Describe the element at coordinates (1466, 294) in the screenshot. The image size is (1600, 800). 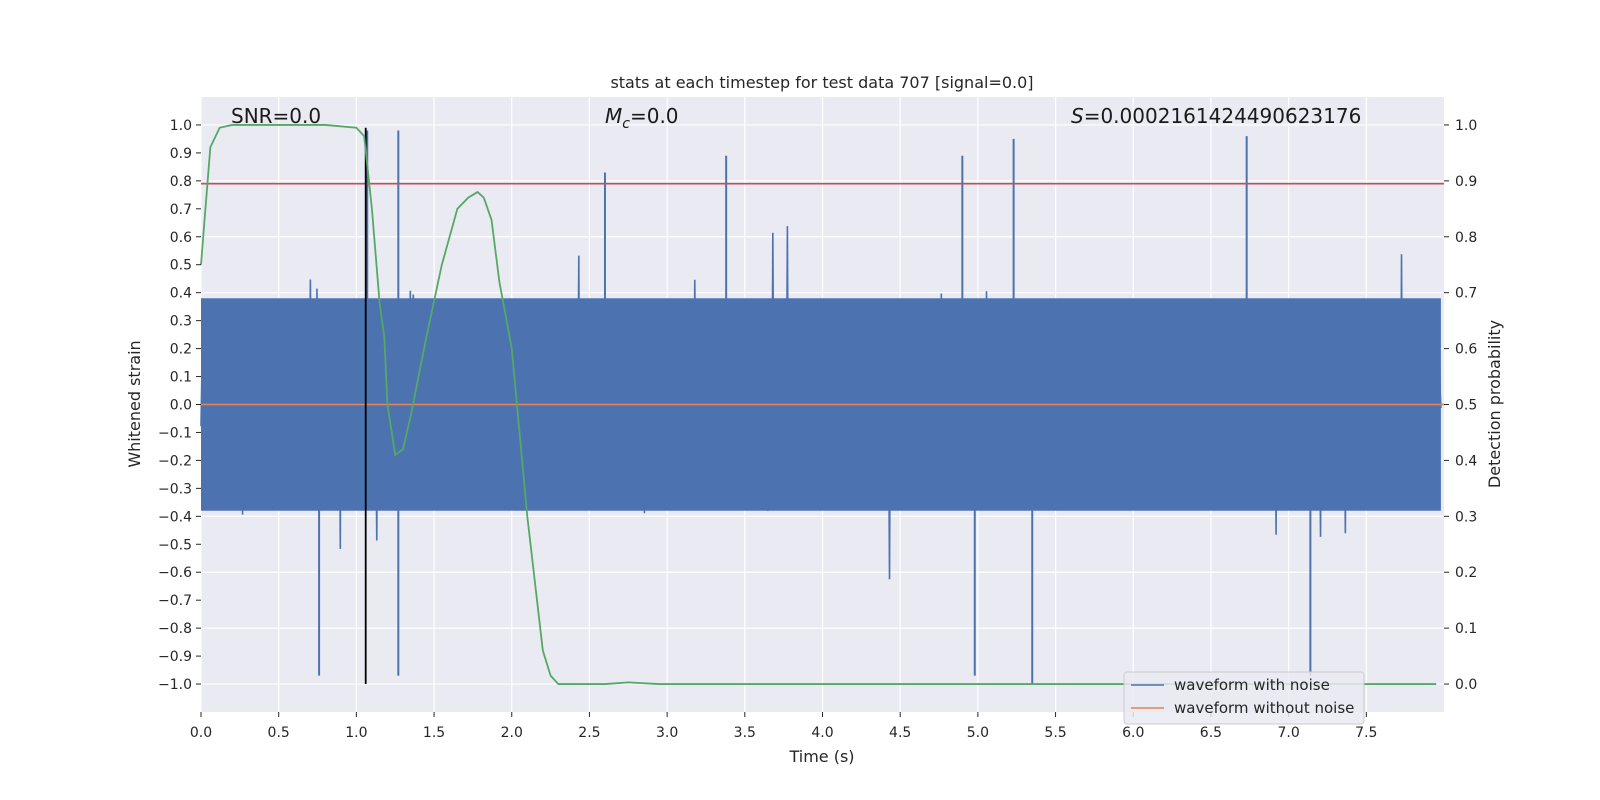
I see `y2-tick-label: 0.7` at that location.